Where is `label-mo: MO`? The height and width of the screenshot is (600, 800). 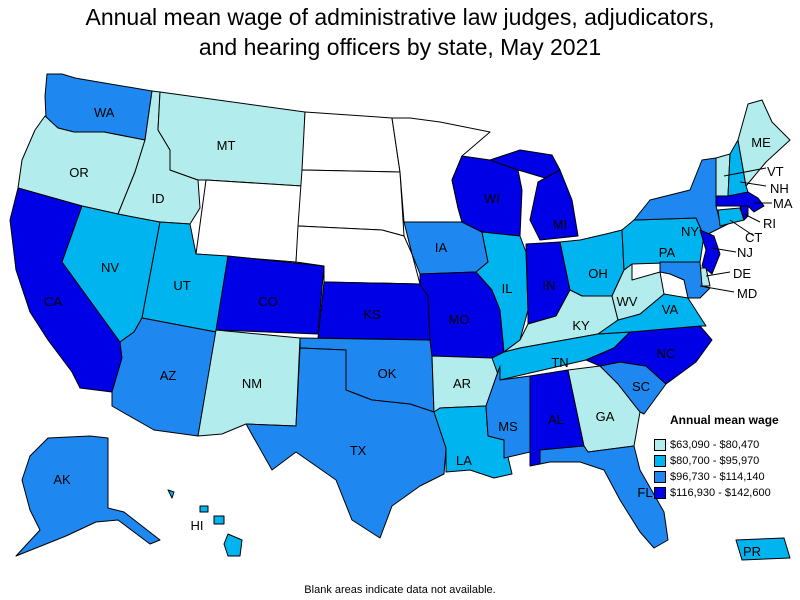 label-mo: MO is located at coordinates (459, 319).